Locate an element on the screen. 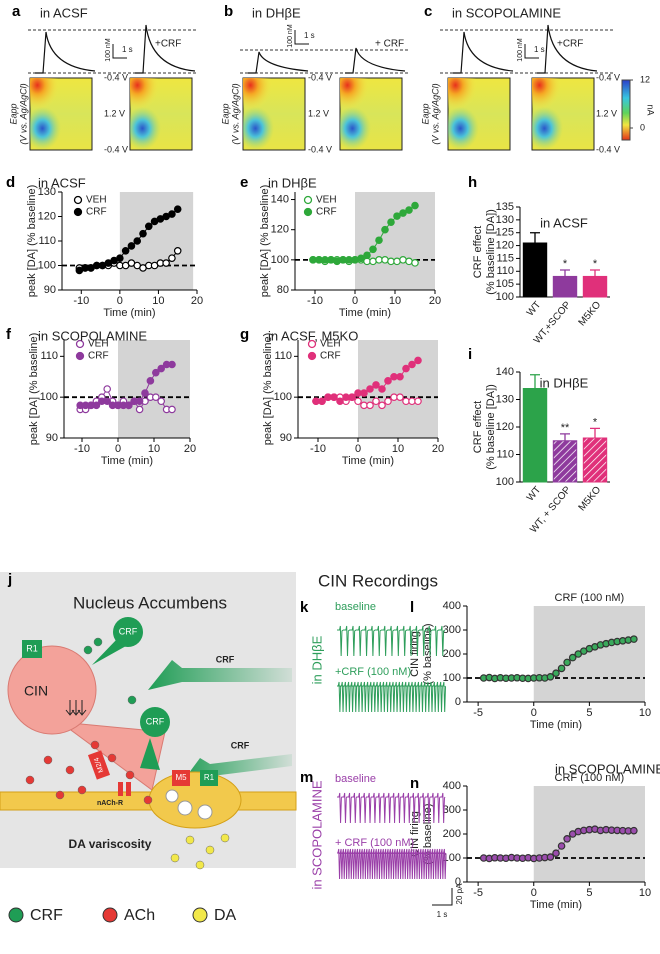 This screenshot has height=954, width=660. y-tick-label: 125 is located at coordinates (505, 233).